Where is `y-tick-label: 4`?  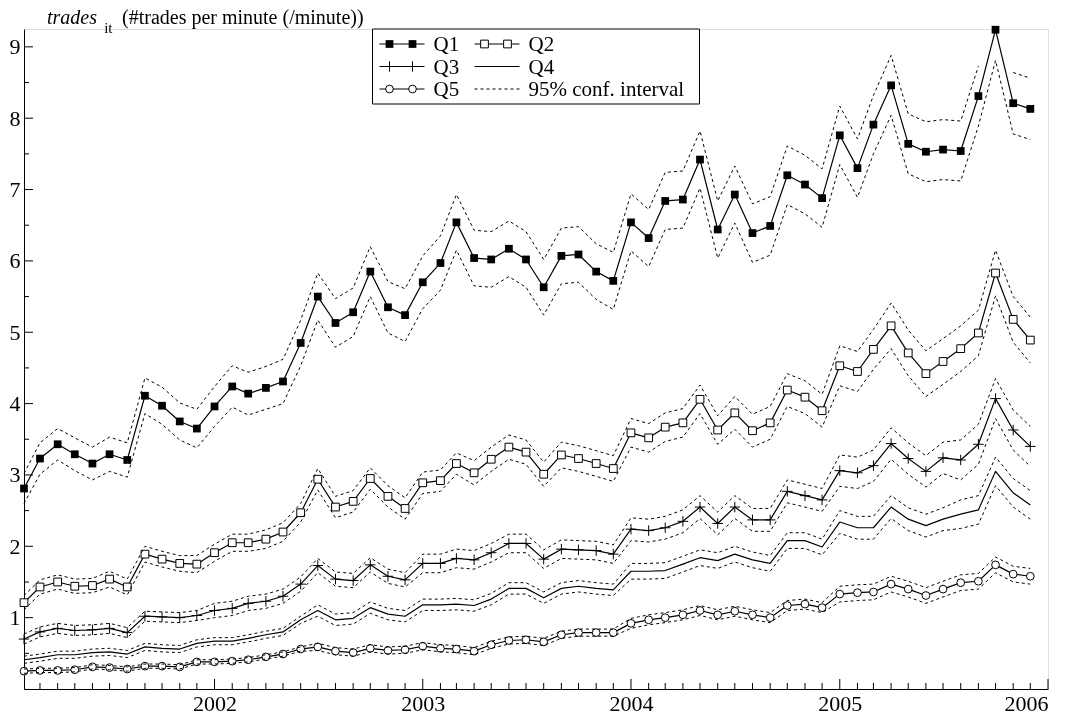
y-tick-label: 4 is located at coordinates (15, 404).